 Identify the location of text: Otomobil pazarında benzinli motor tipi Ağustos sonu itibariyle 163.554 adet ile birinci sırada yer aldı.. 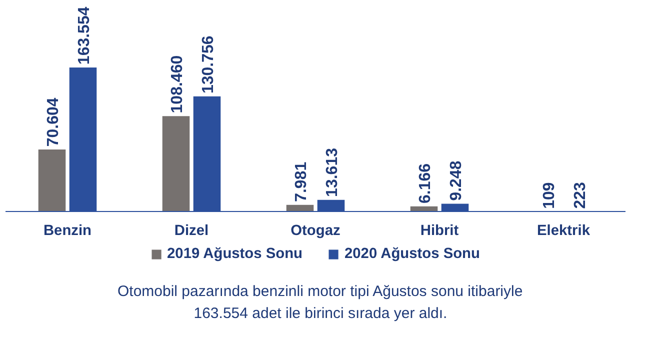
(320, 302).